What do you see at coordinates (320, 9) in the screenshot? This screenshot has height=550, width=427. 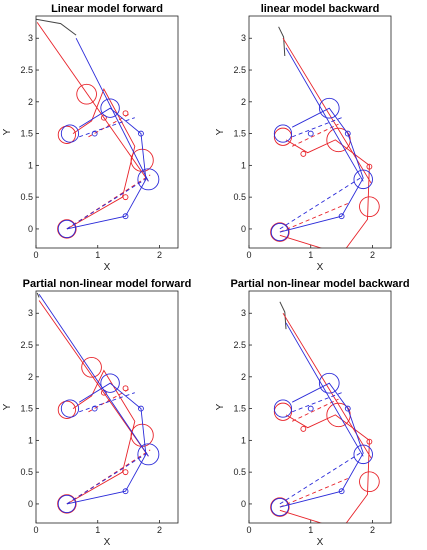 I see `chart-title: linear model backward` at bounding box center [320, 9].